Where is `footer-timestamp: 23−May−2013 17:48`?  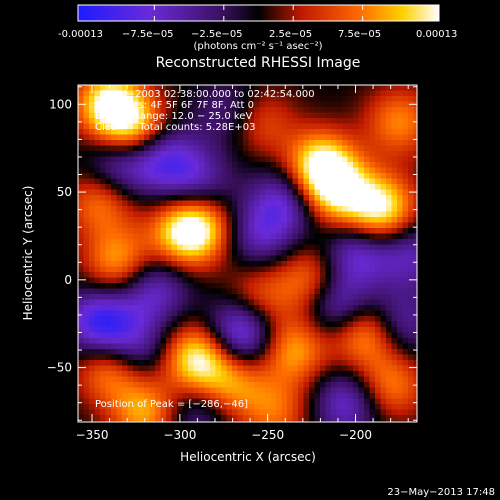 footer-timestamp: 23−May−2013 17:48 is located at coordinates (441, 492).